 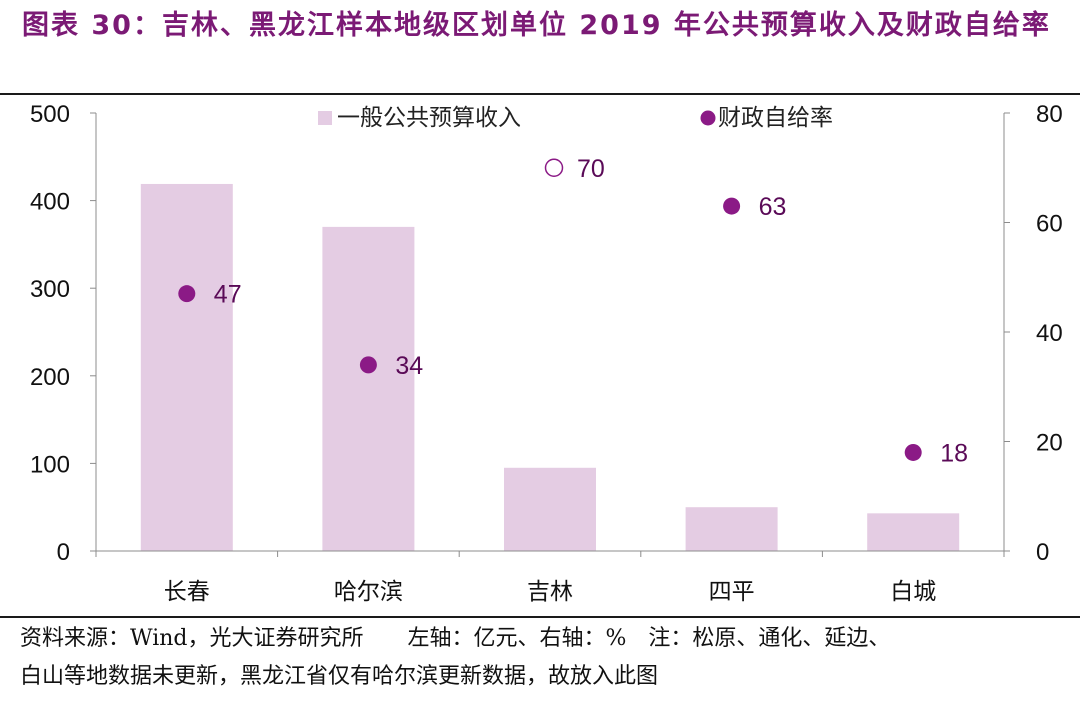 What do you see at coordinates (50, 202) in the screenshot?
I see `left-tick-label: 400` at bounding box center [50, 202].